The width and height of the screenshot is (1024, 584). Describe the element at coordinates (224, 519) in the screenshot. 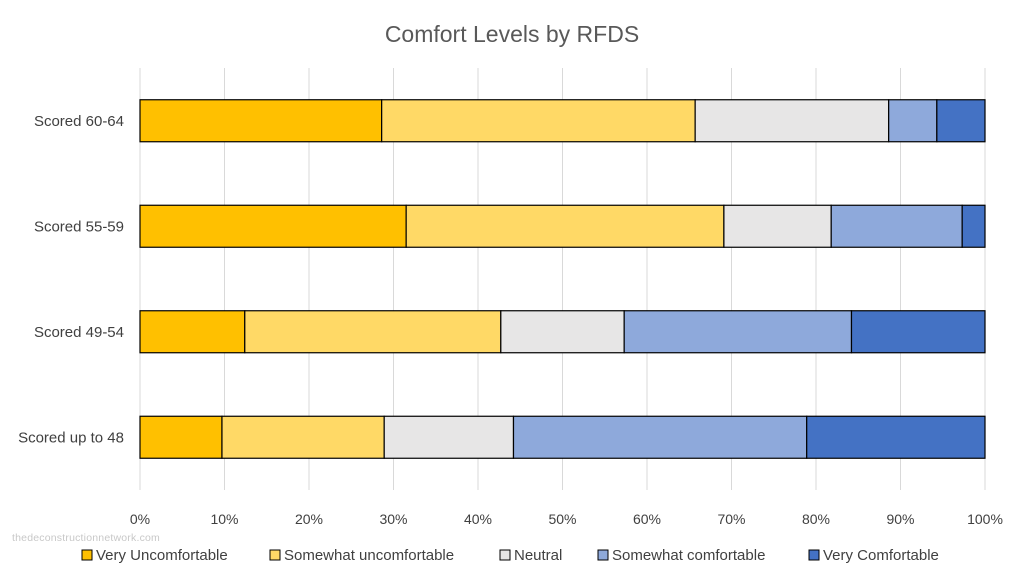

I see `x-tick-label: 10%` at that location.